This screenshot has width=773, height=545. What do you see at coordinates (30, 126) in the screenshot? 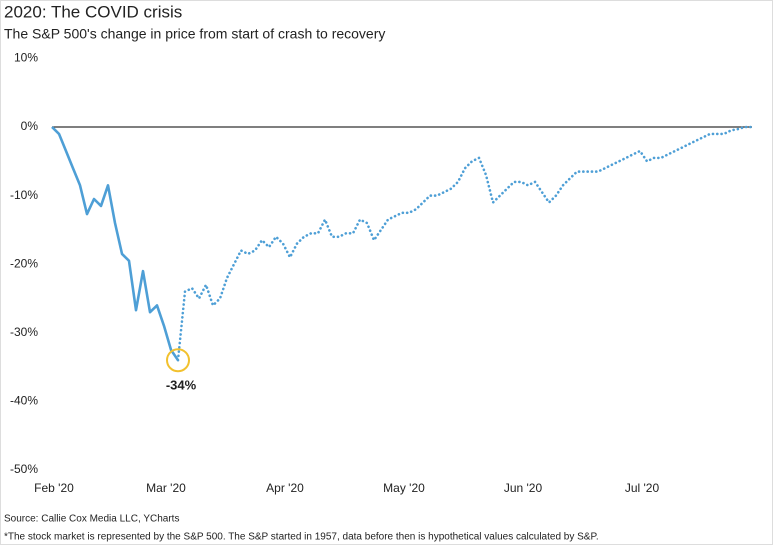
I see `y-tick-label: 0%` at bounding box center [30, 126].